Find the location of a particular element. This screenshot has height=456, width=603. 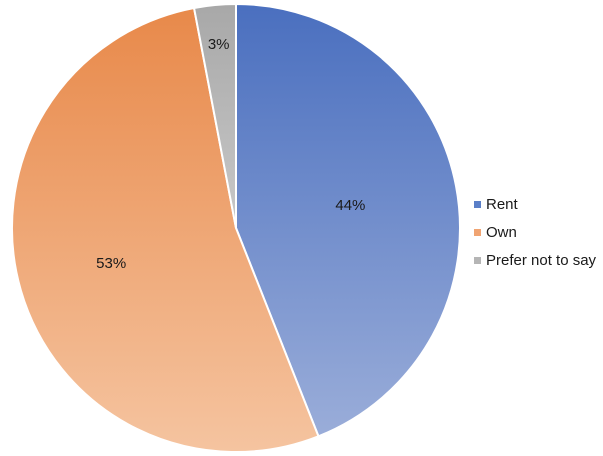

pie-slice-prefer-not-to-say is located at coordinates (214, 115).